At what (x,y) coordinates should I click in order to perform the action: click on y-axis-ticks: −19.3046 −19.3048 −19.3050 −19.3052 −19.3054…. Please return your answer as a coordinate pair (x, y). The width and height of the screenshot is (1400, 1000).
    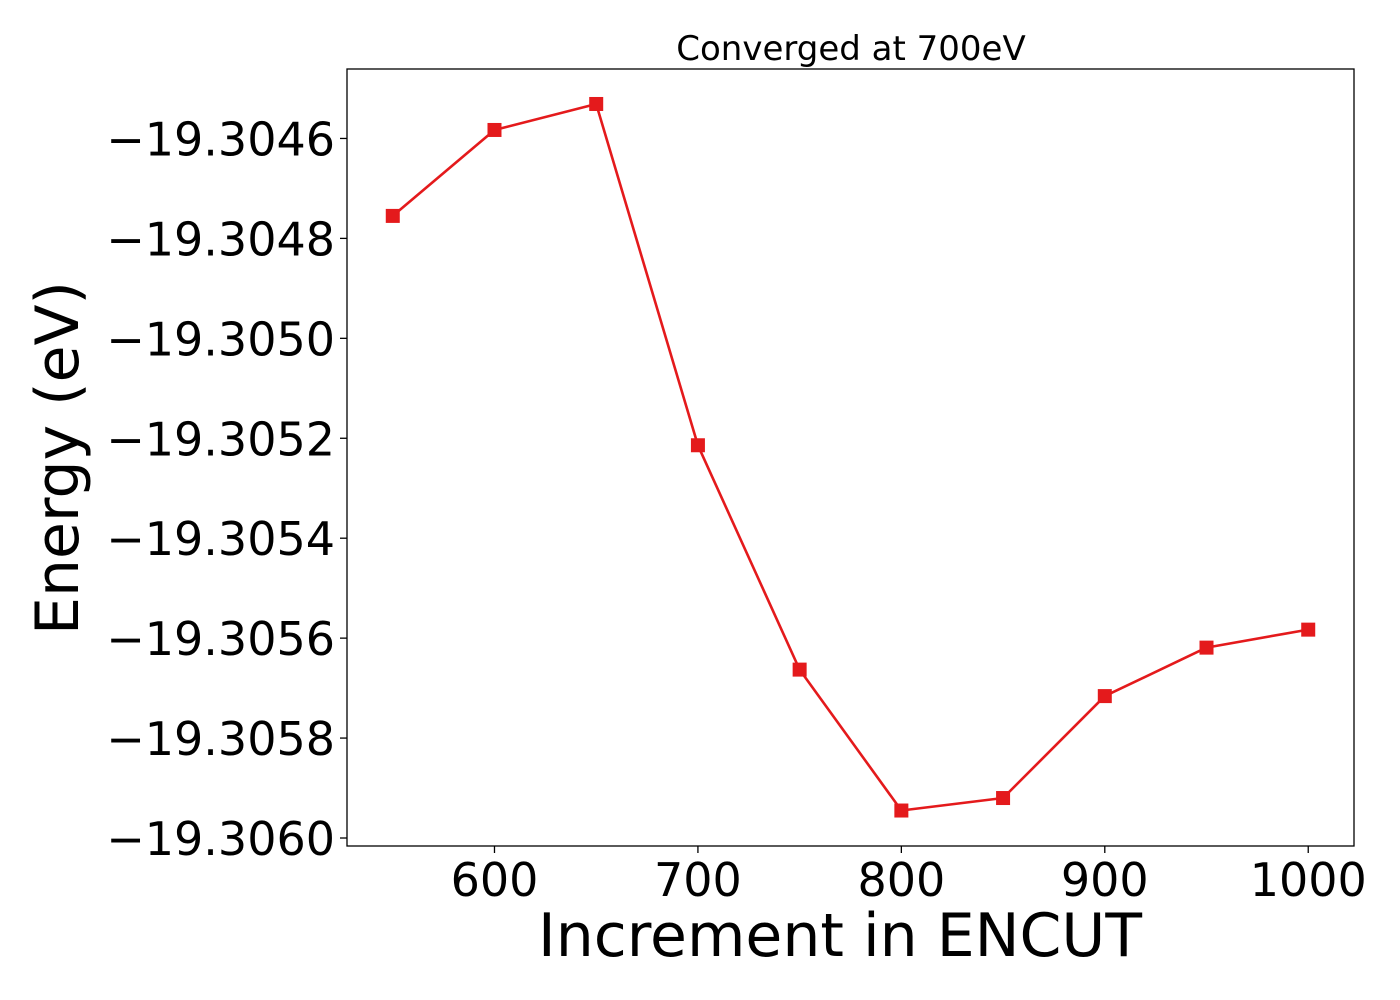
    Looking at the image, I should click on (226, 489).